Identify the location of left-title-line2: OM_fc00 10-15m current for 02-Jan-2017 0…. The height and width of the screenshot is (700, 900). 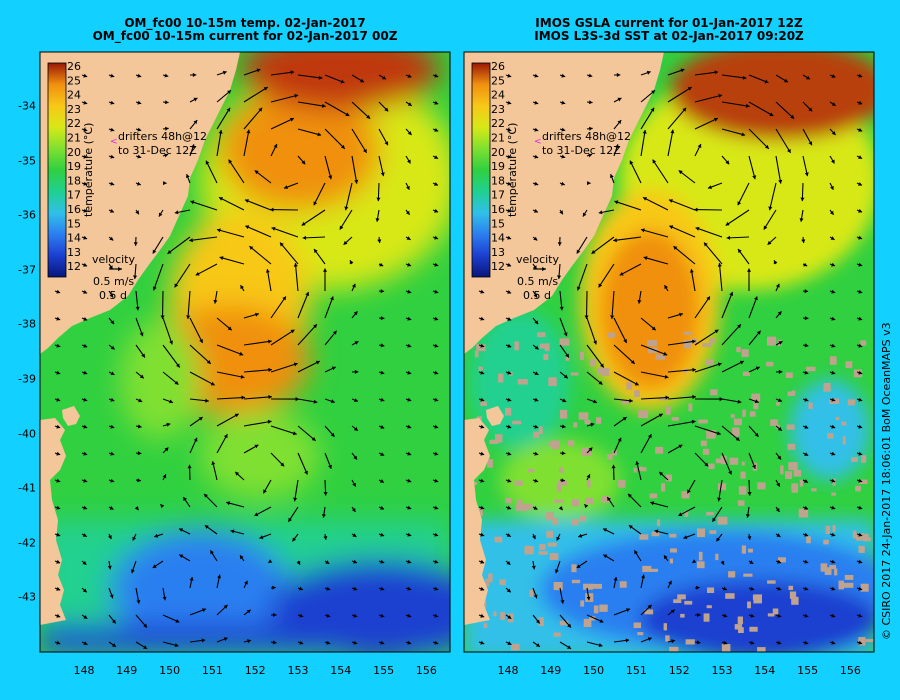
(245, 36).